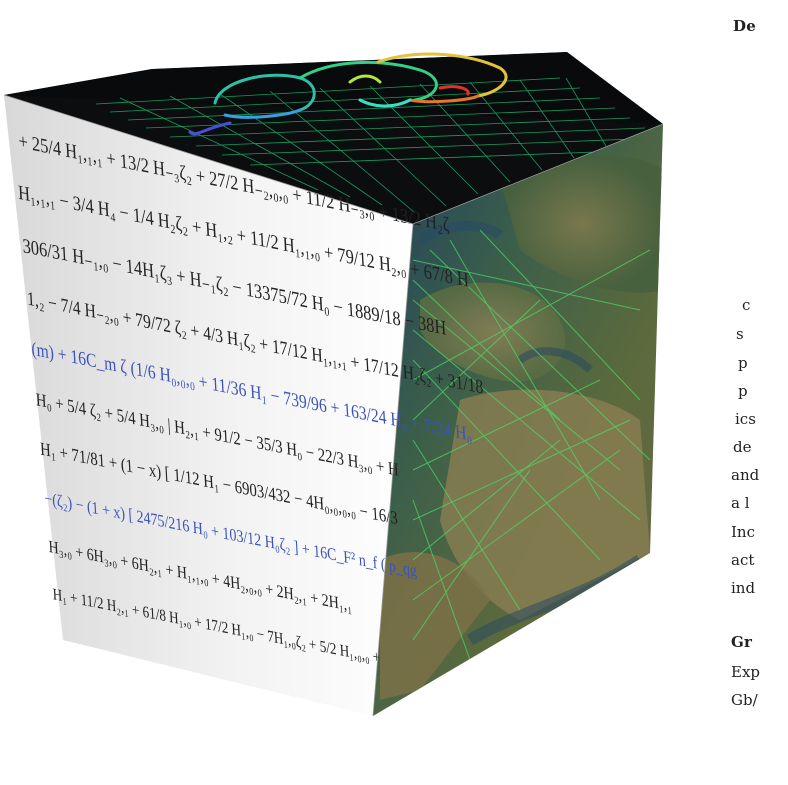 This screenshot has height=785, width=788. I want to click on body-line: a l, so click(740, 503).